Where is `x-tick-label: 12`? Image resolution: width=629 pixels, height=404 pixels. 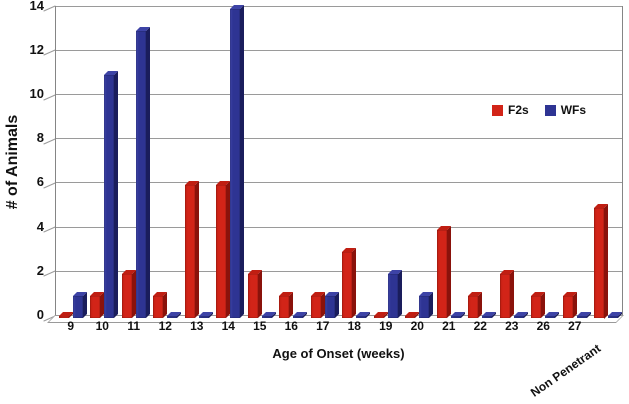
x-tick-label: 12 is located at coordinates (165, 326).